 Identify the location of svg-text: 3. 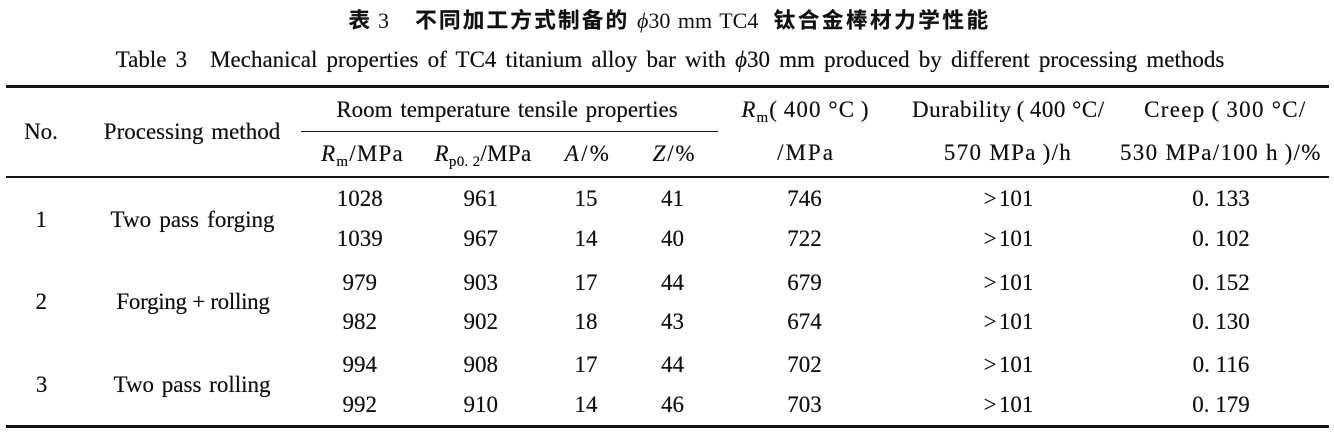
(383, 20).